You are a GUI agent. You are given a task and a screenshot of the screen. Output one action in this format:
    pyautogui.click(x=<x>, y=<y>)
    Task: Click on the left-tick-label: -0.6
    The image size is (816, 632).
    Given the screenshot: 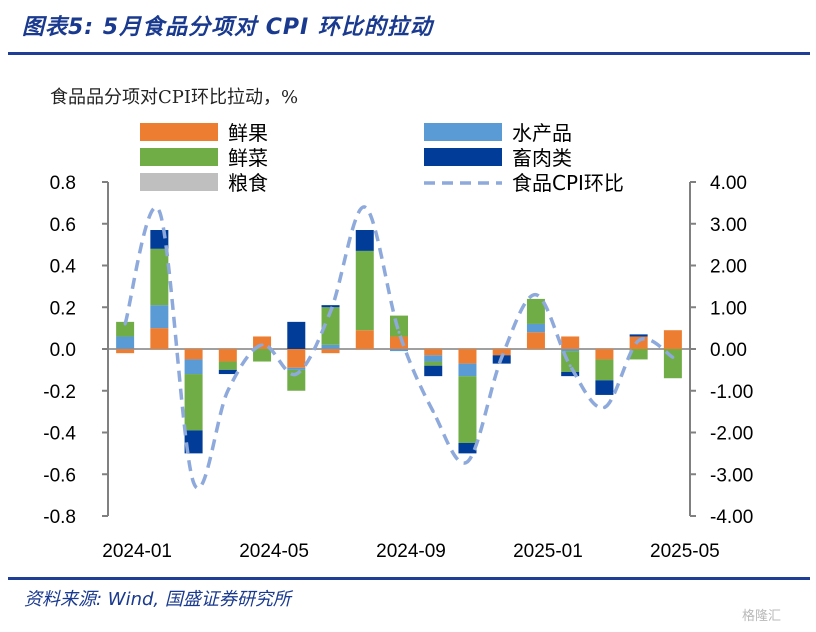 What is the action you would take?
    pyautogui.click(x=59, y=475)
    